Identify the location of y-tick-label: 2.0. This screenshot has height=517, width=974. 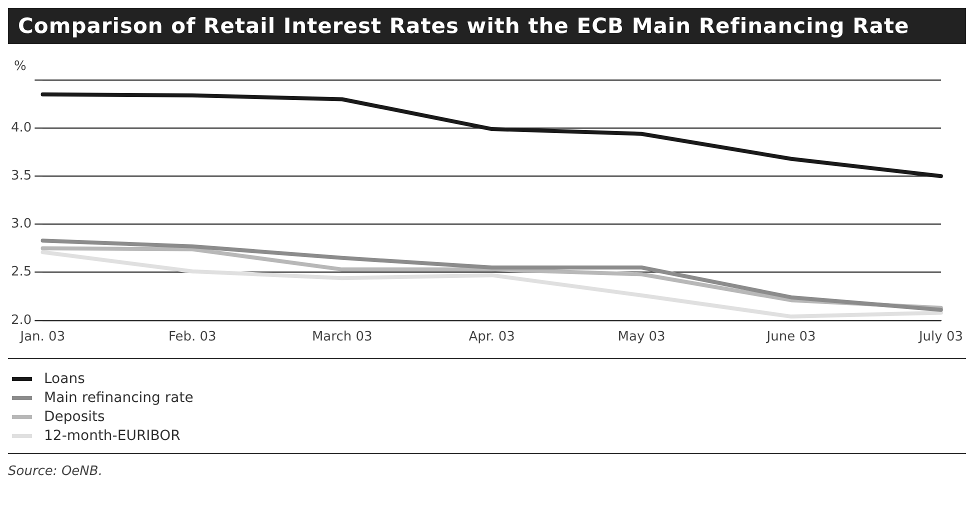
(21, 320).